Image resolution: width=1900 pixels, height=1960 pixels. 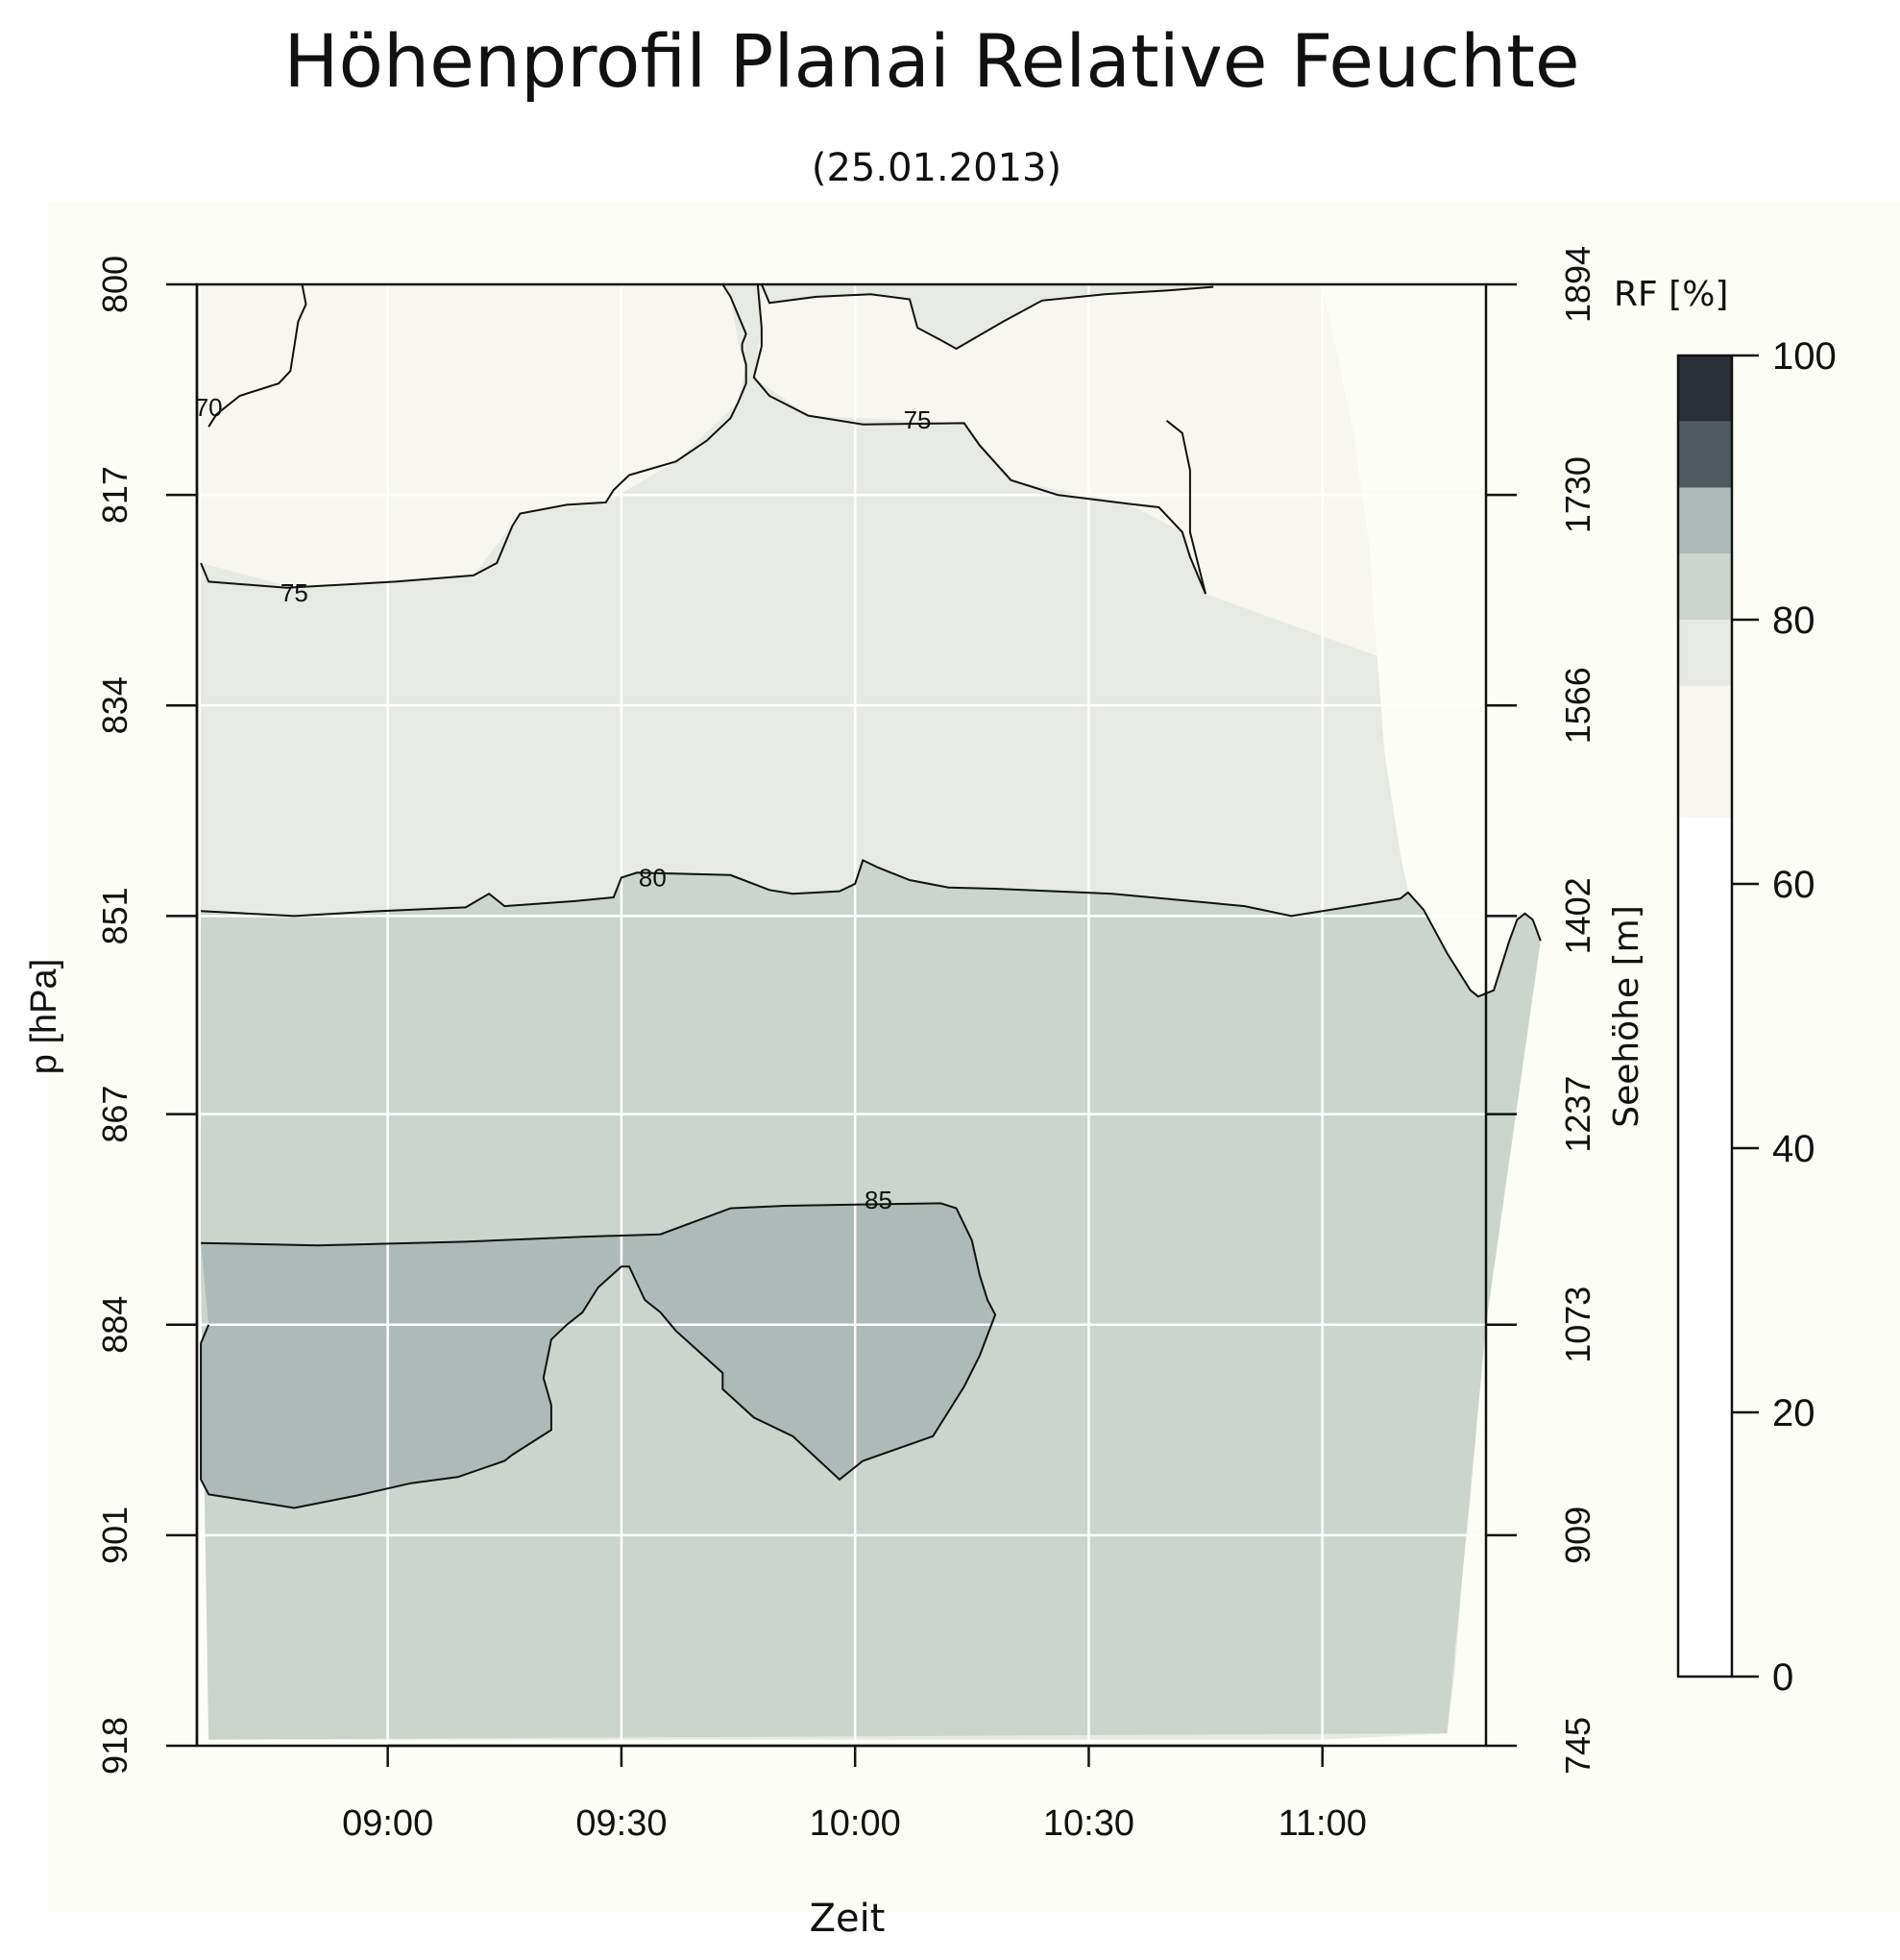 I want to click on y-right-tick-label-4: 1237, so click(x=1577, y=1115).